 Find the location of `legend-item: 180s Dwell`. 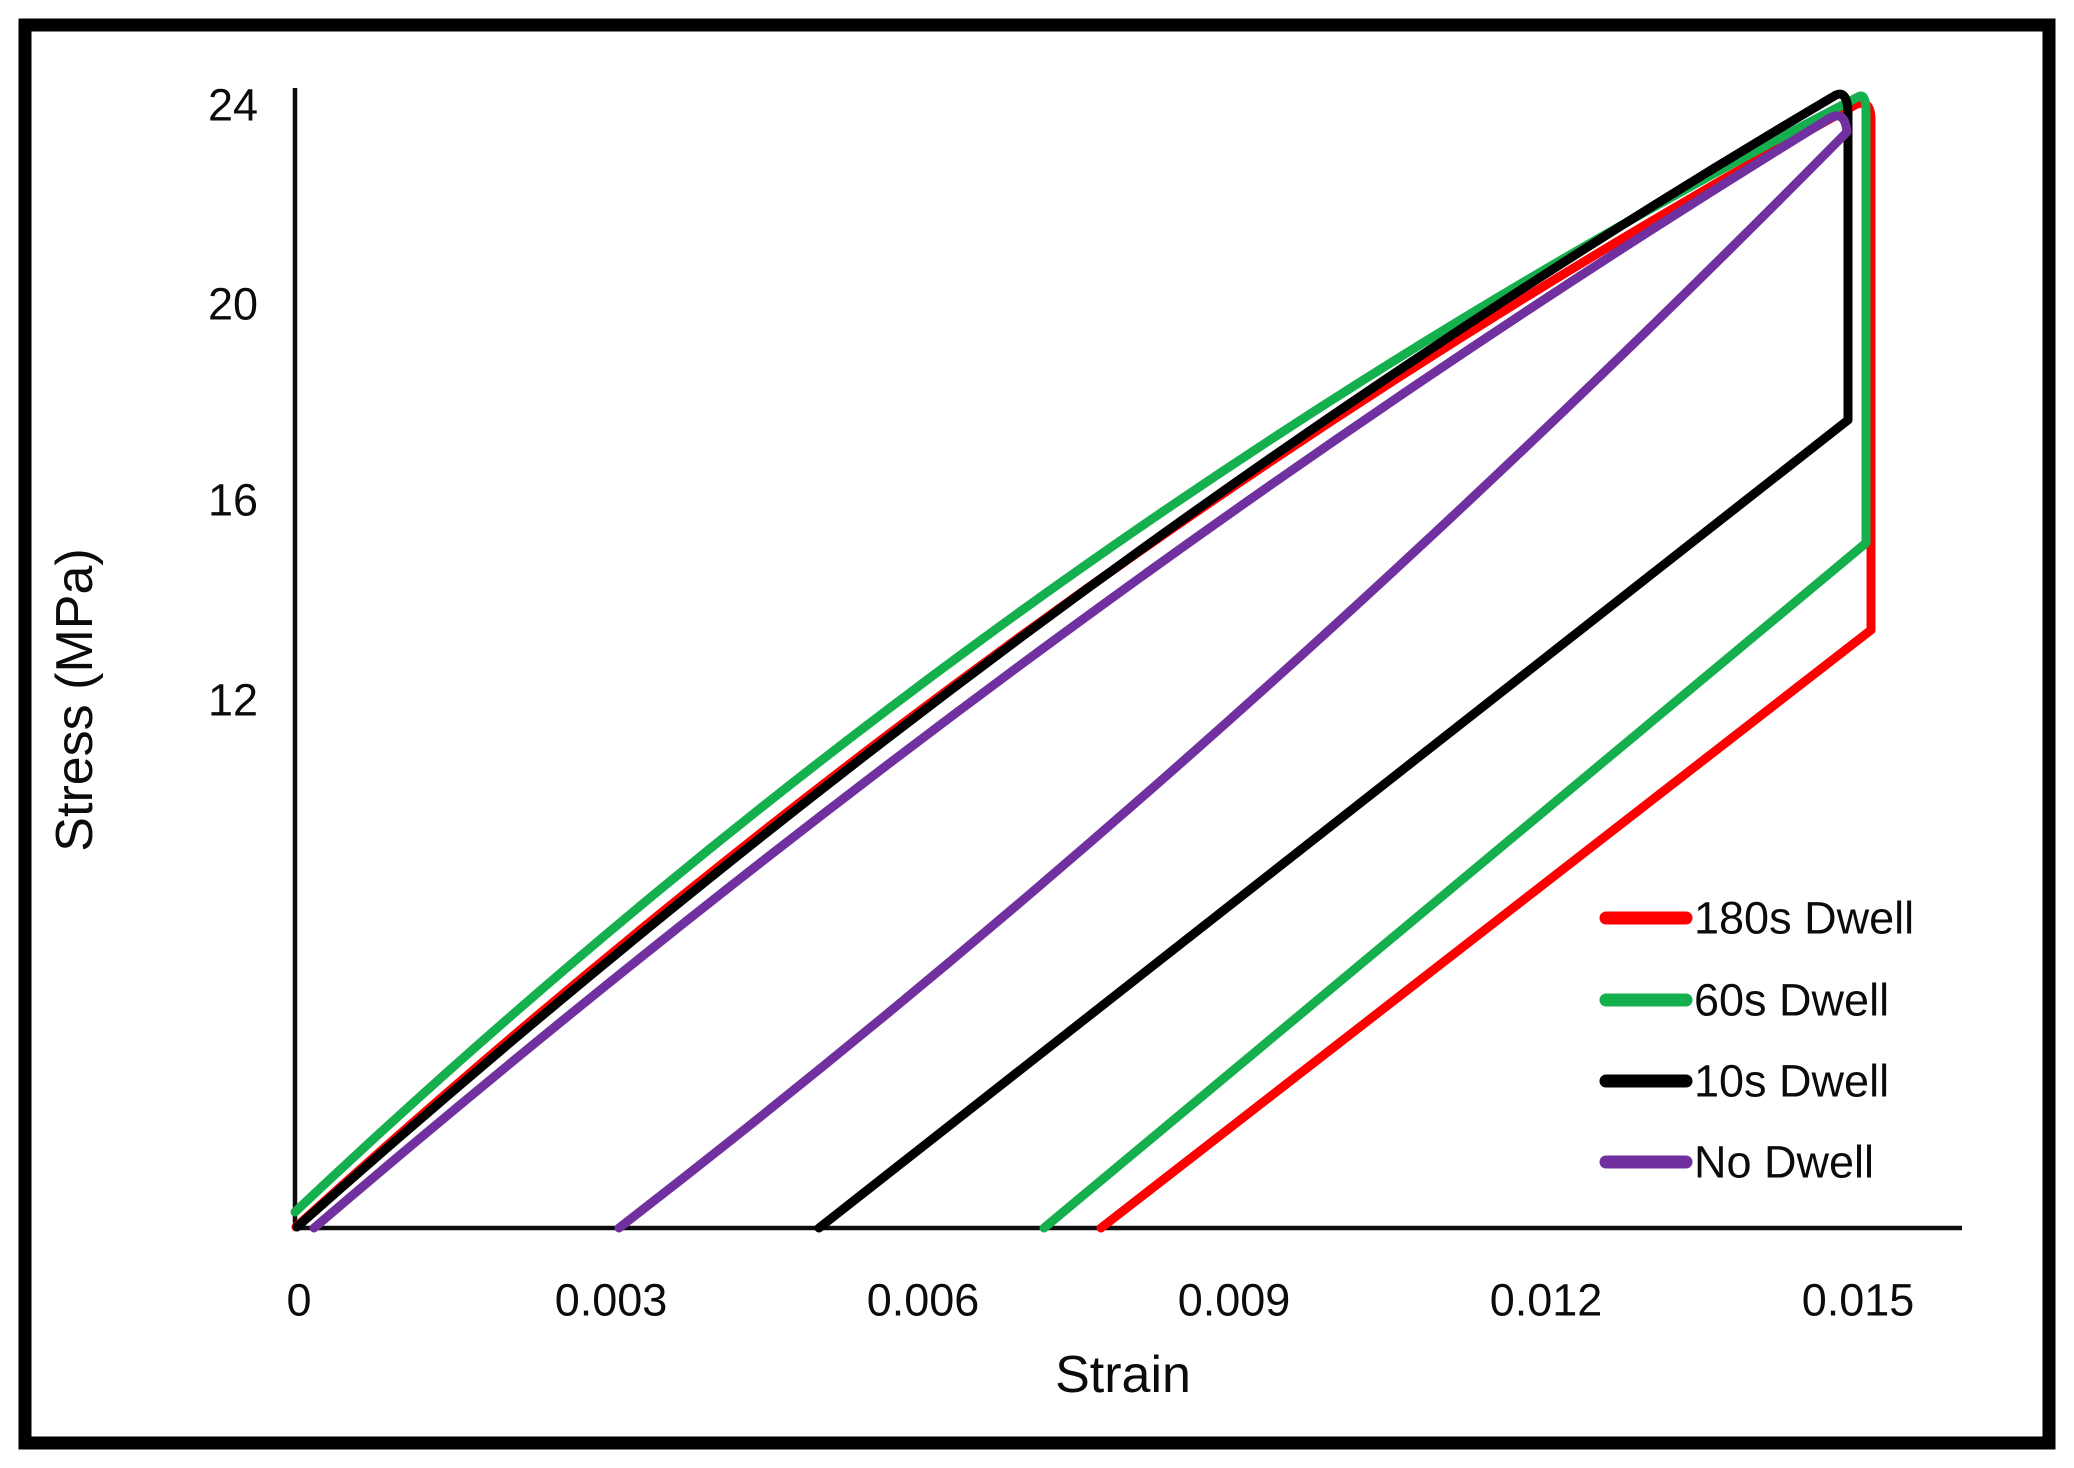

legend-item: 180s Dwell is located at coordinates (1756, 918).